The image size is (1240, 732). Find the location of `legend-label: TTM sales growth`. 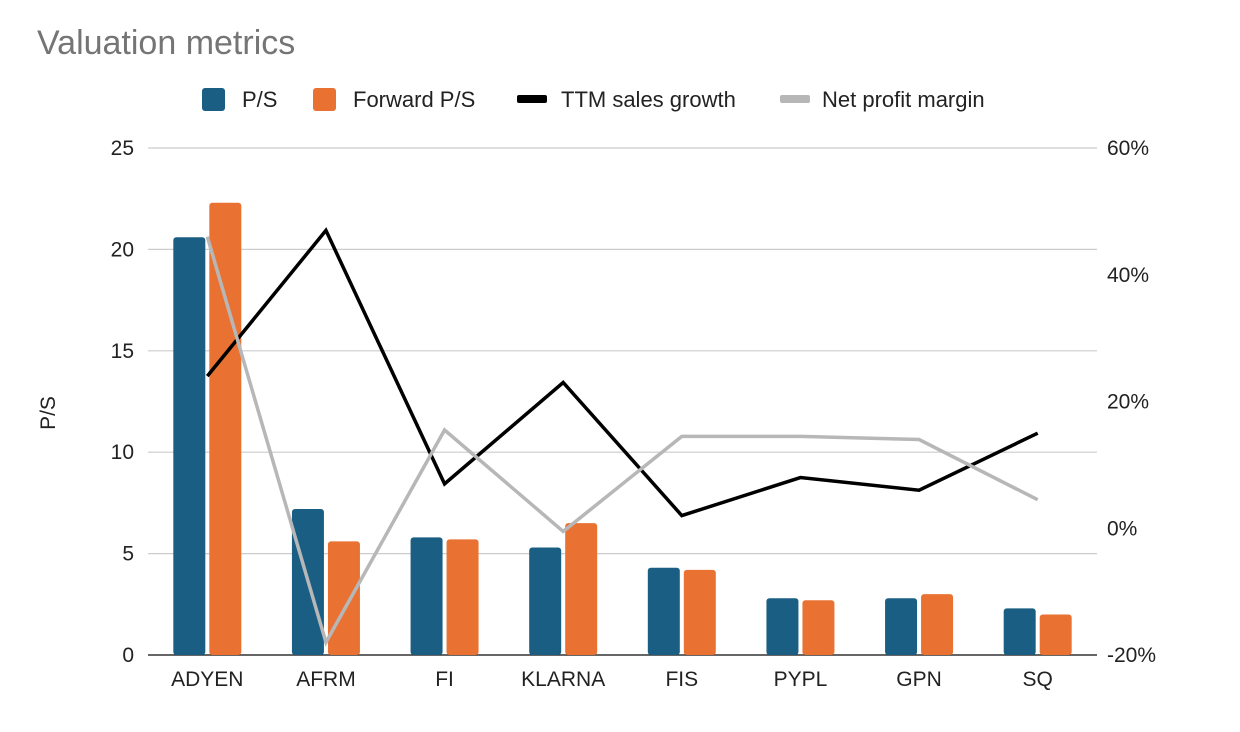

legend-label: TTM sales growth is located at coordinates (648, 99).